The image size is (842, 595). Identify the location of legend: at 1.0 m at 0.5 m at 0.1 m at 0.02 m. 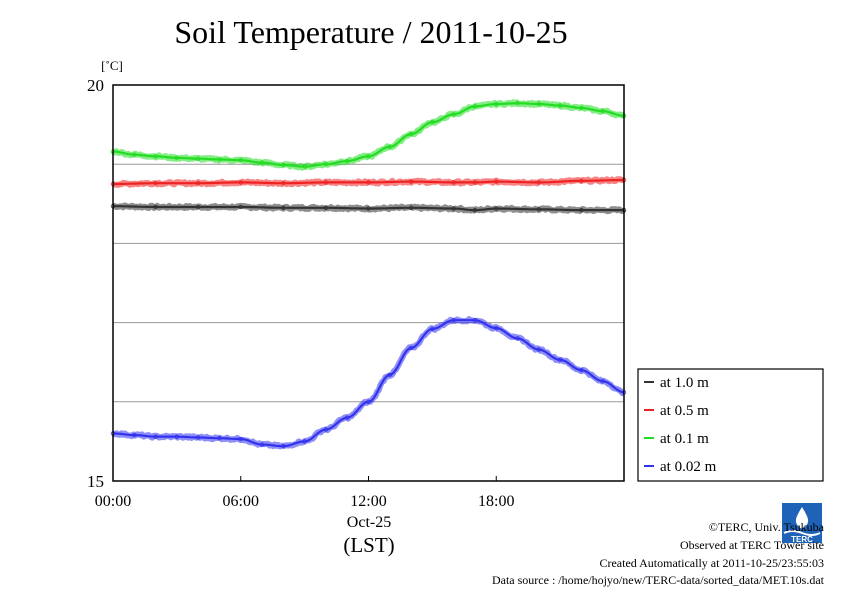
(730, 425).